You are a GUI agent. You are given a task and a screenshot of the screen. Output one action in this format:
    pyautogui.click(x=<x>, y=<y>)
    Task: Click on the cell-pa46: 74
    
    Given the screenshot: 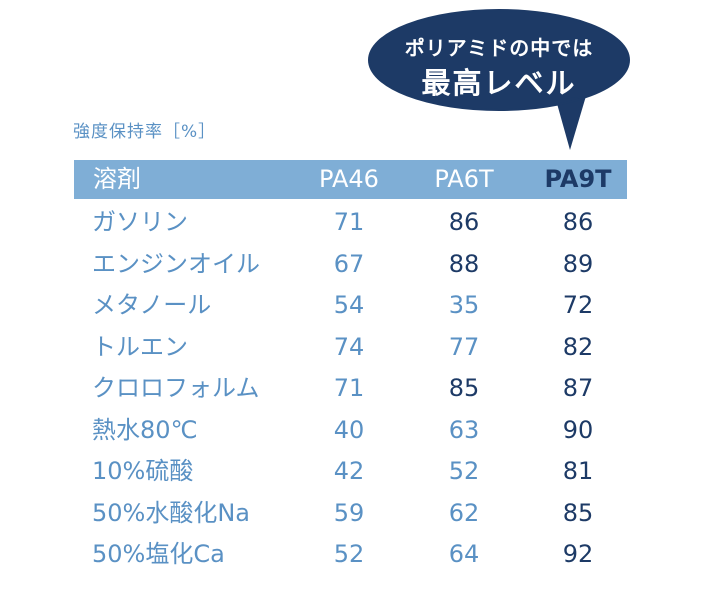 What is the action you would take?
    pyautogui.click(x=349, y=346)
    